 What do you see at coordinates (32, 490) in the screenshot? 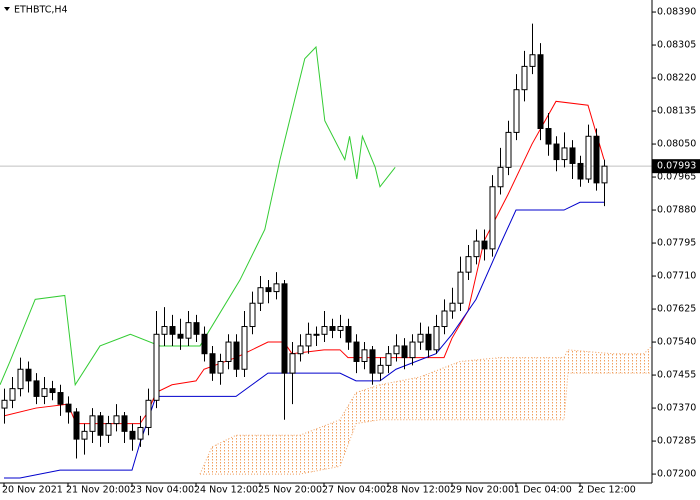
I see `x-tick-label: 20 Nov 2021` at bounding box center [32, 490].